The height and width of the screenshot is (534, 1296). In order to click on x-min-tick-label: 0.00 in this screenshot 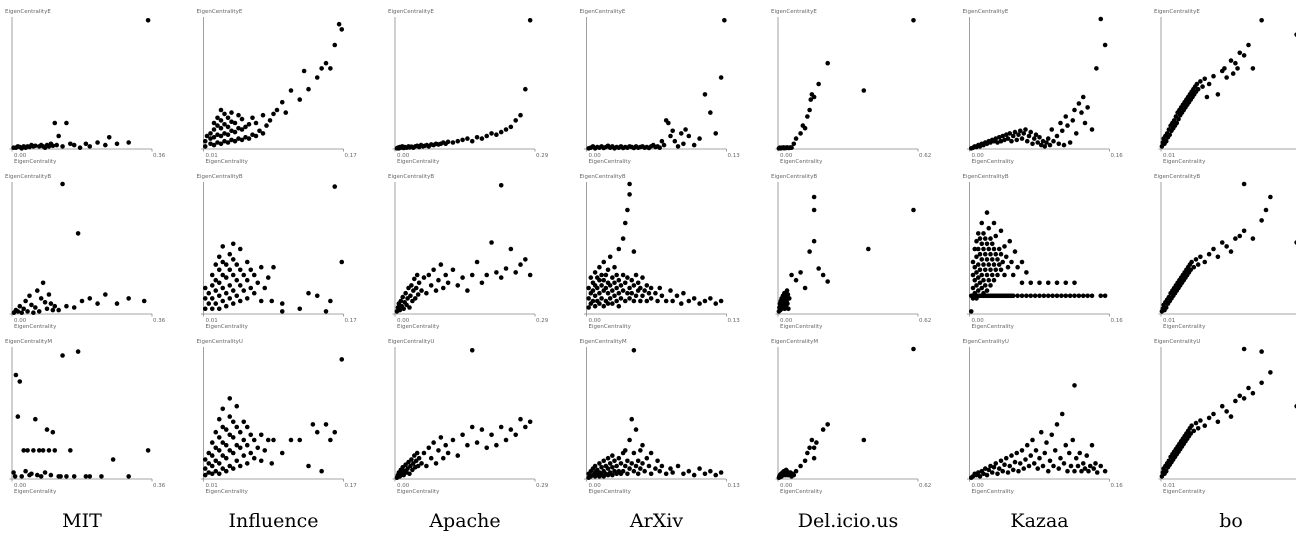, I will do `click(978, 321)`.